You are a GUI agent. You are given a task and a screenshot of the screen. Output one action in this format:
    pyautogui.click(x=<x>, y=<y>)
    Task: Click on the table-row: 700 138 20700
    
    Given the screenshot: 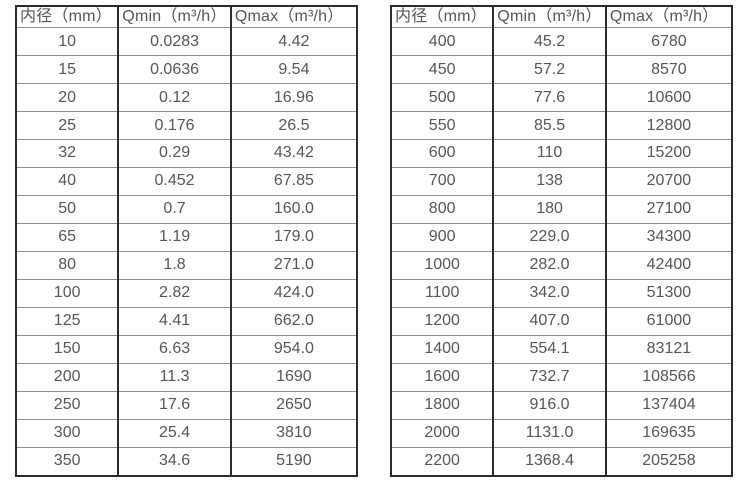 What is the action you would take?
    pyautogui.click(x=561, y=182)
    